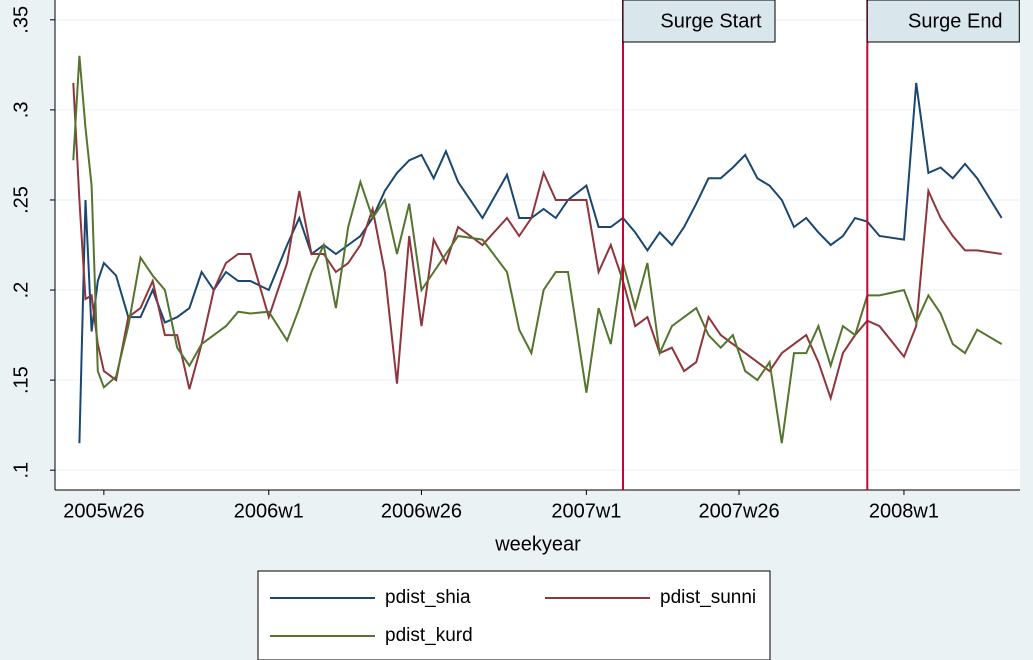 Image resolution: width=1033 pixels, height=660 pixels. I want to click on x-tick-label: 2006w26, so click(421, 511).